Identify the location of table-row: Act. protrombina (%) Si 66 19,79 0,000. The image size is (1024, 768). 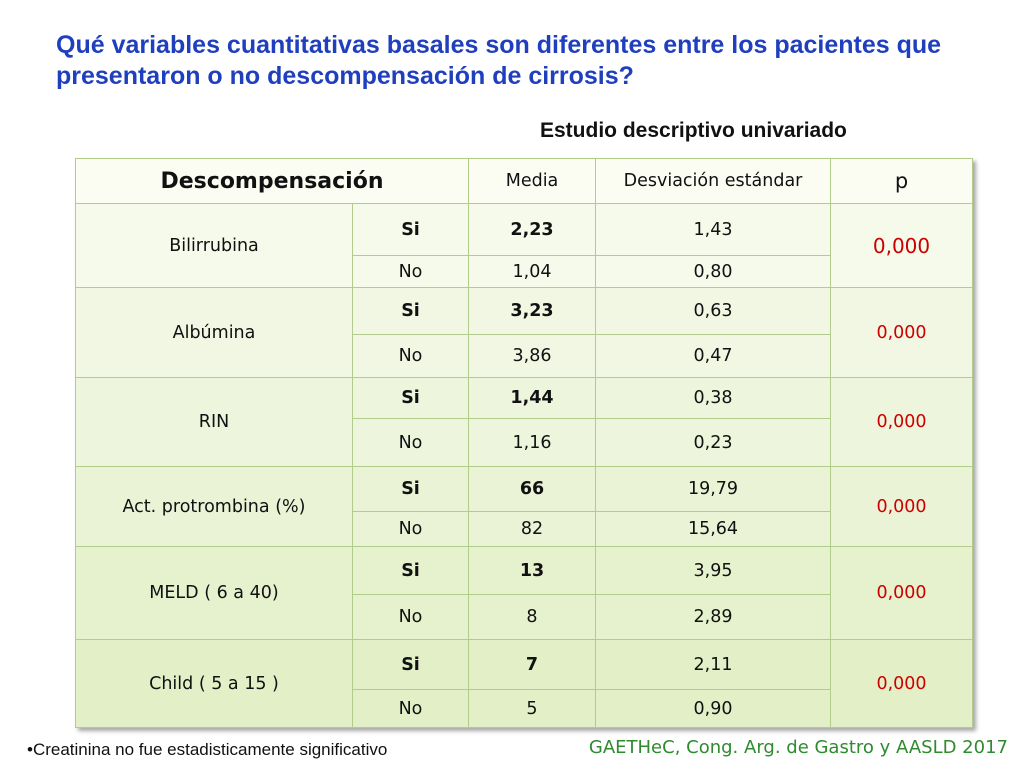
(524, 506).